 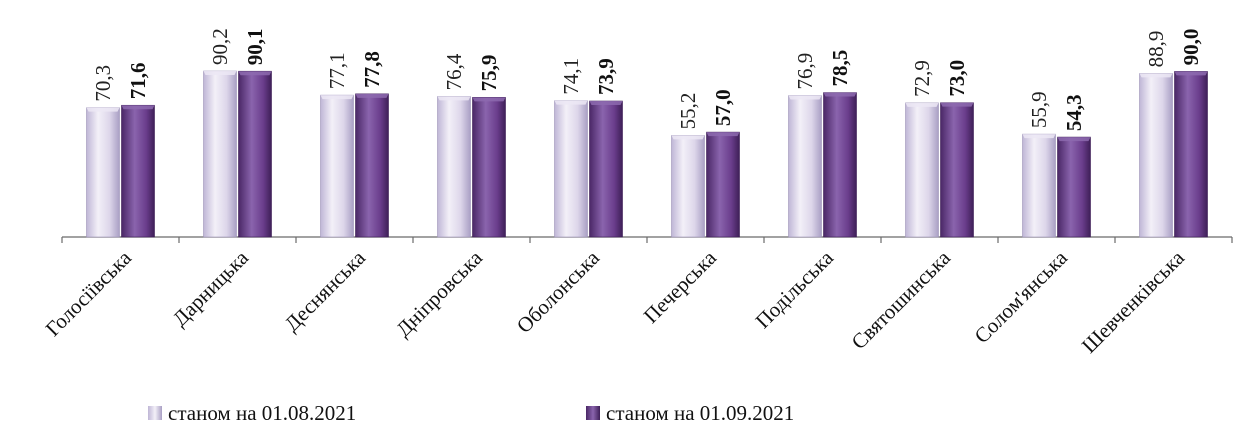 I want to click on category-label-8: Солом'янська, so click(x=1021, y=296).